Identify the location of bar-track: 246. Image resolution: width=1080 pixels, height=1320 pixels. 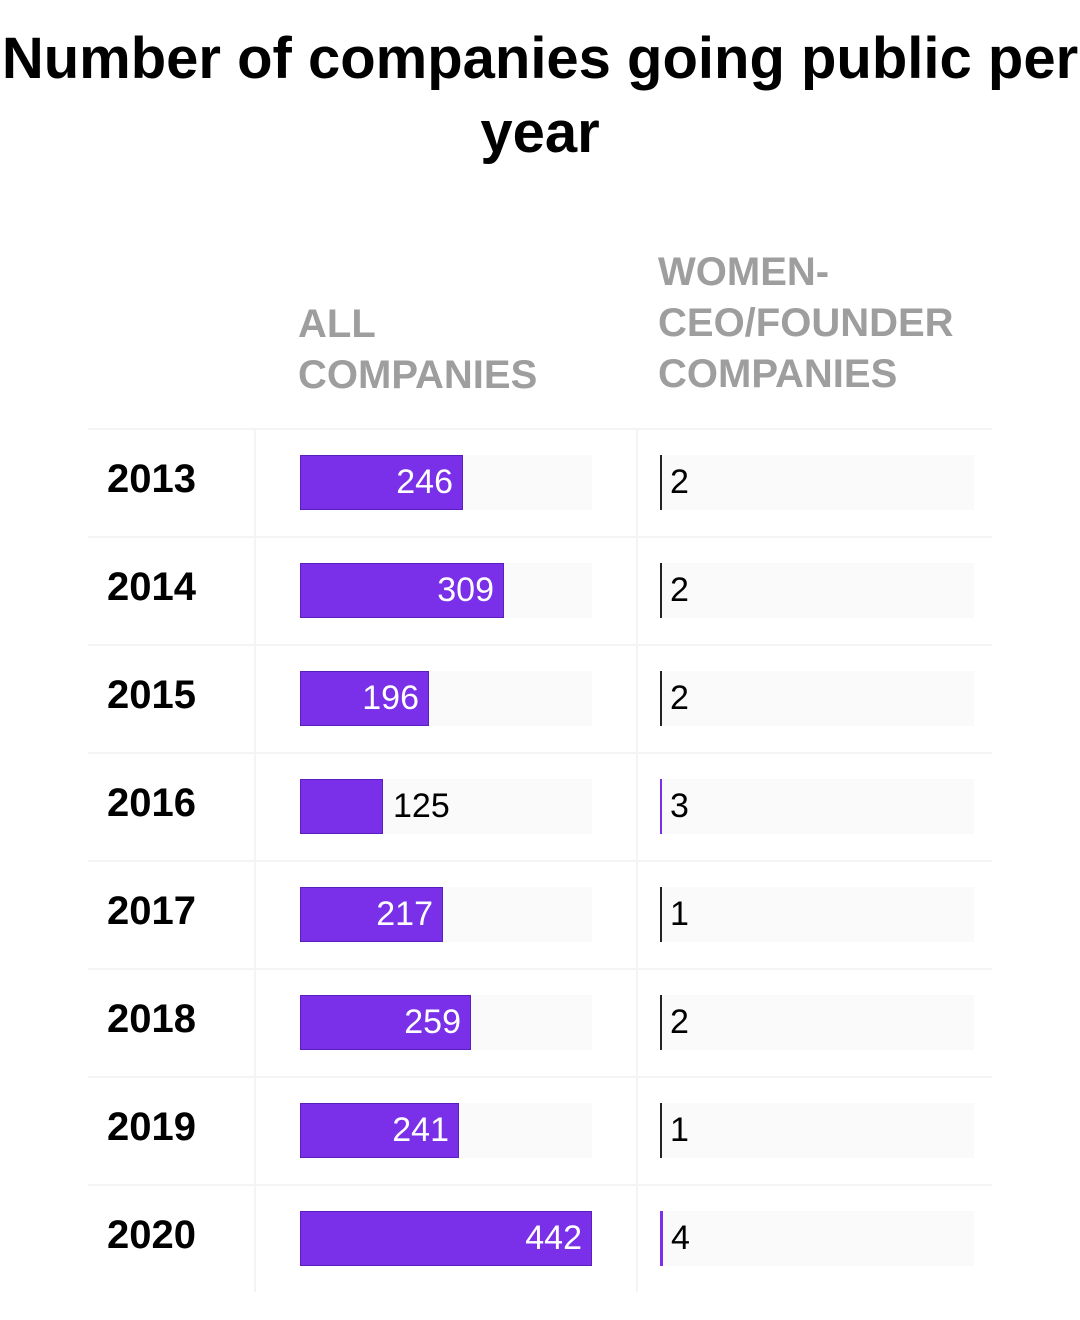
(446, 482).